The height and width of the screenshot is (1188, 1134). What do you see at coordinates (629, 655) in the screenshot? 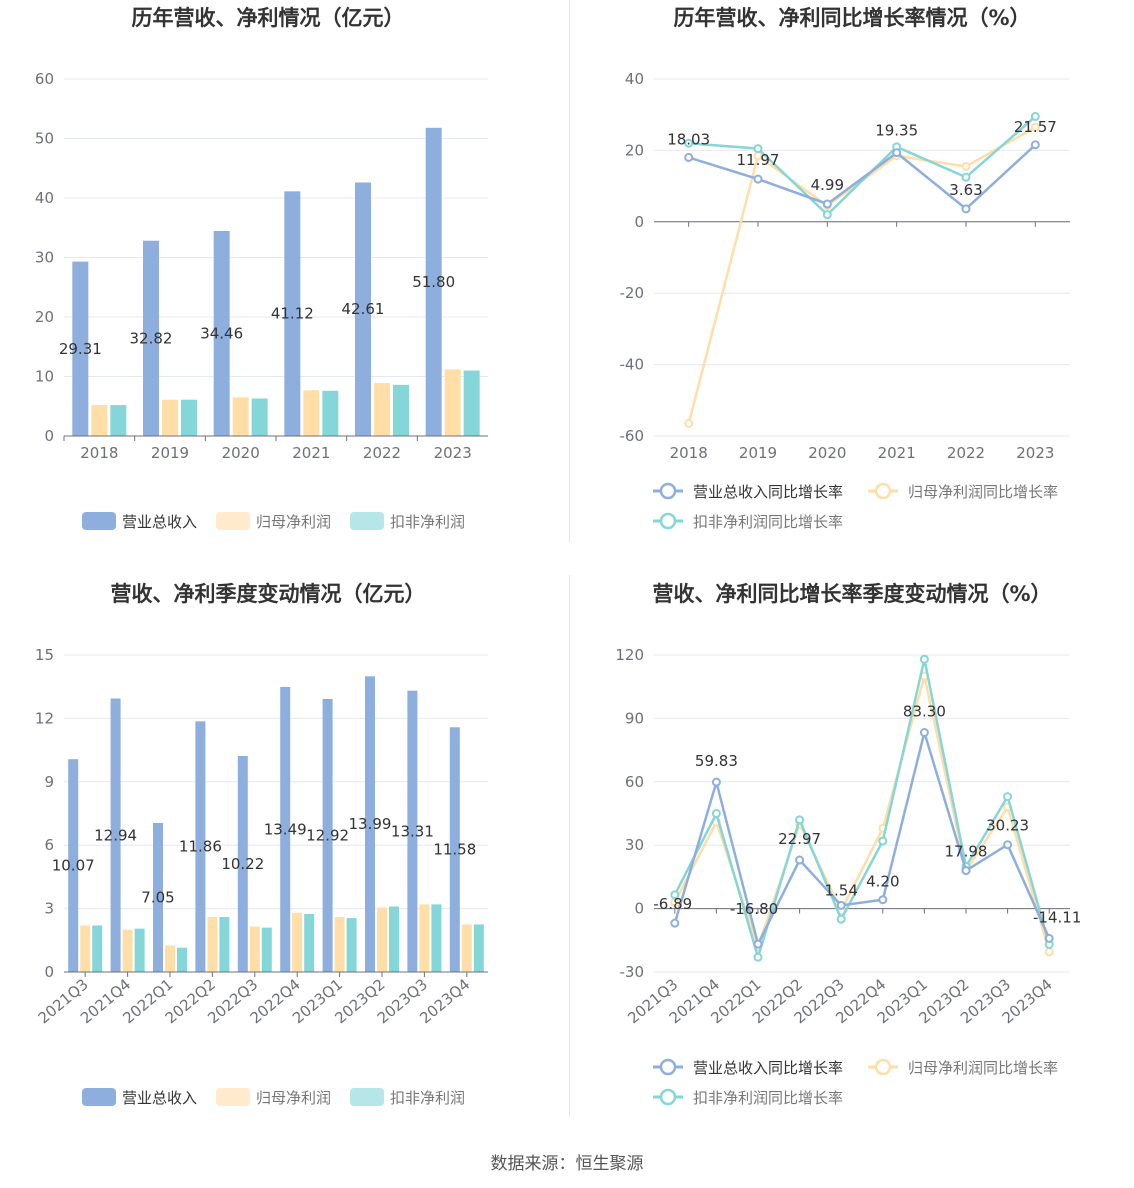
I see `y-tick-label: 120` at bounding box center [629, 655].